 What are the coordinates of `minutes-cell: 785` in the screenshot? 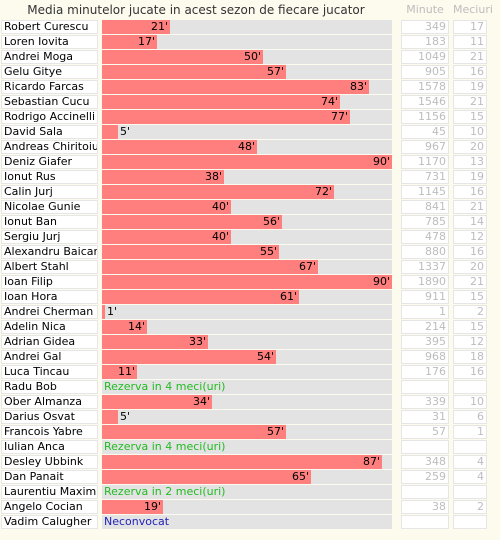 It's located at (425, 222).